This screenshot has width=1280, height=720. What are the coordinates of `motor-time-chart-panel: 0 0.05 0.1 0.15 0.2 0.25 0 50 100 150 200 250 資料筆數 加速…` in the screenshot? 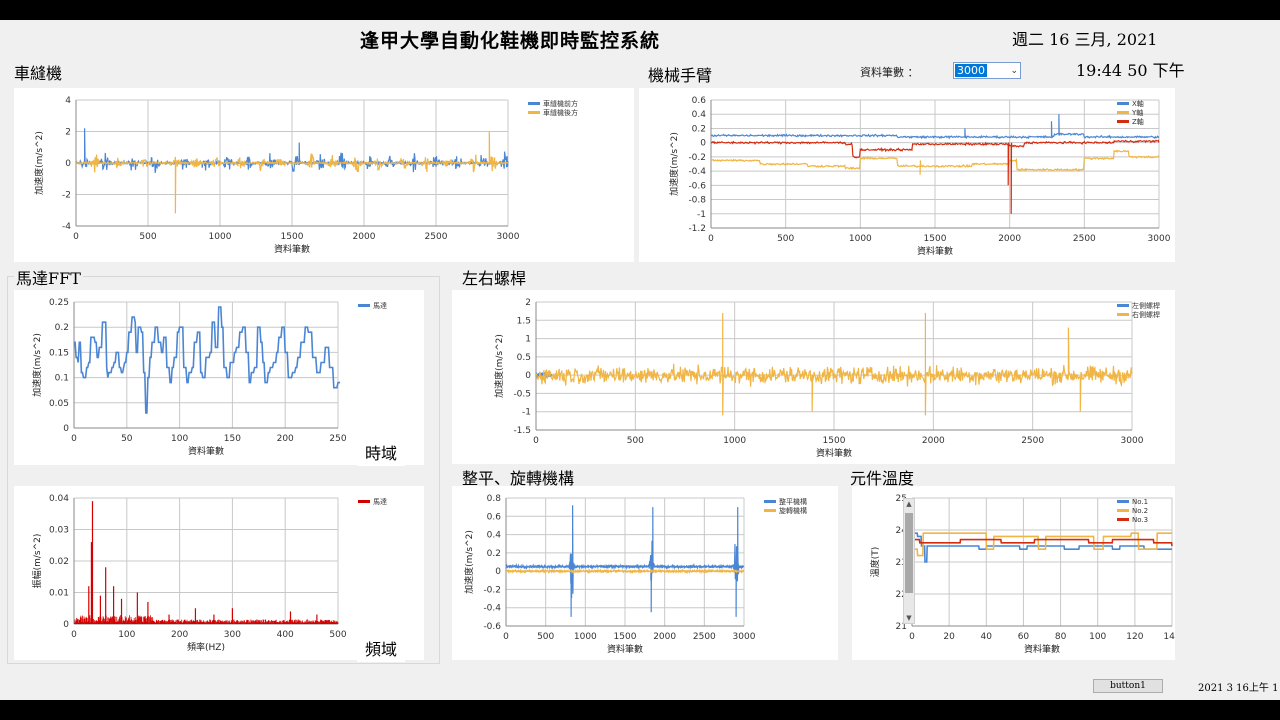 It's located at (219, 377).